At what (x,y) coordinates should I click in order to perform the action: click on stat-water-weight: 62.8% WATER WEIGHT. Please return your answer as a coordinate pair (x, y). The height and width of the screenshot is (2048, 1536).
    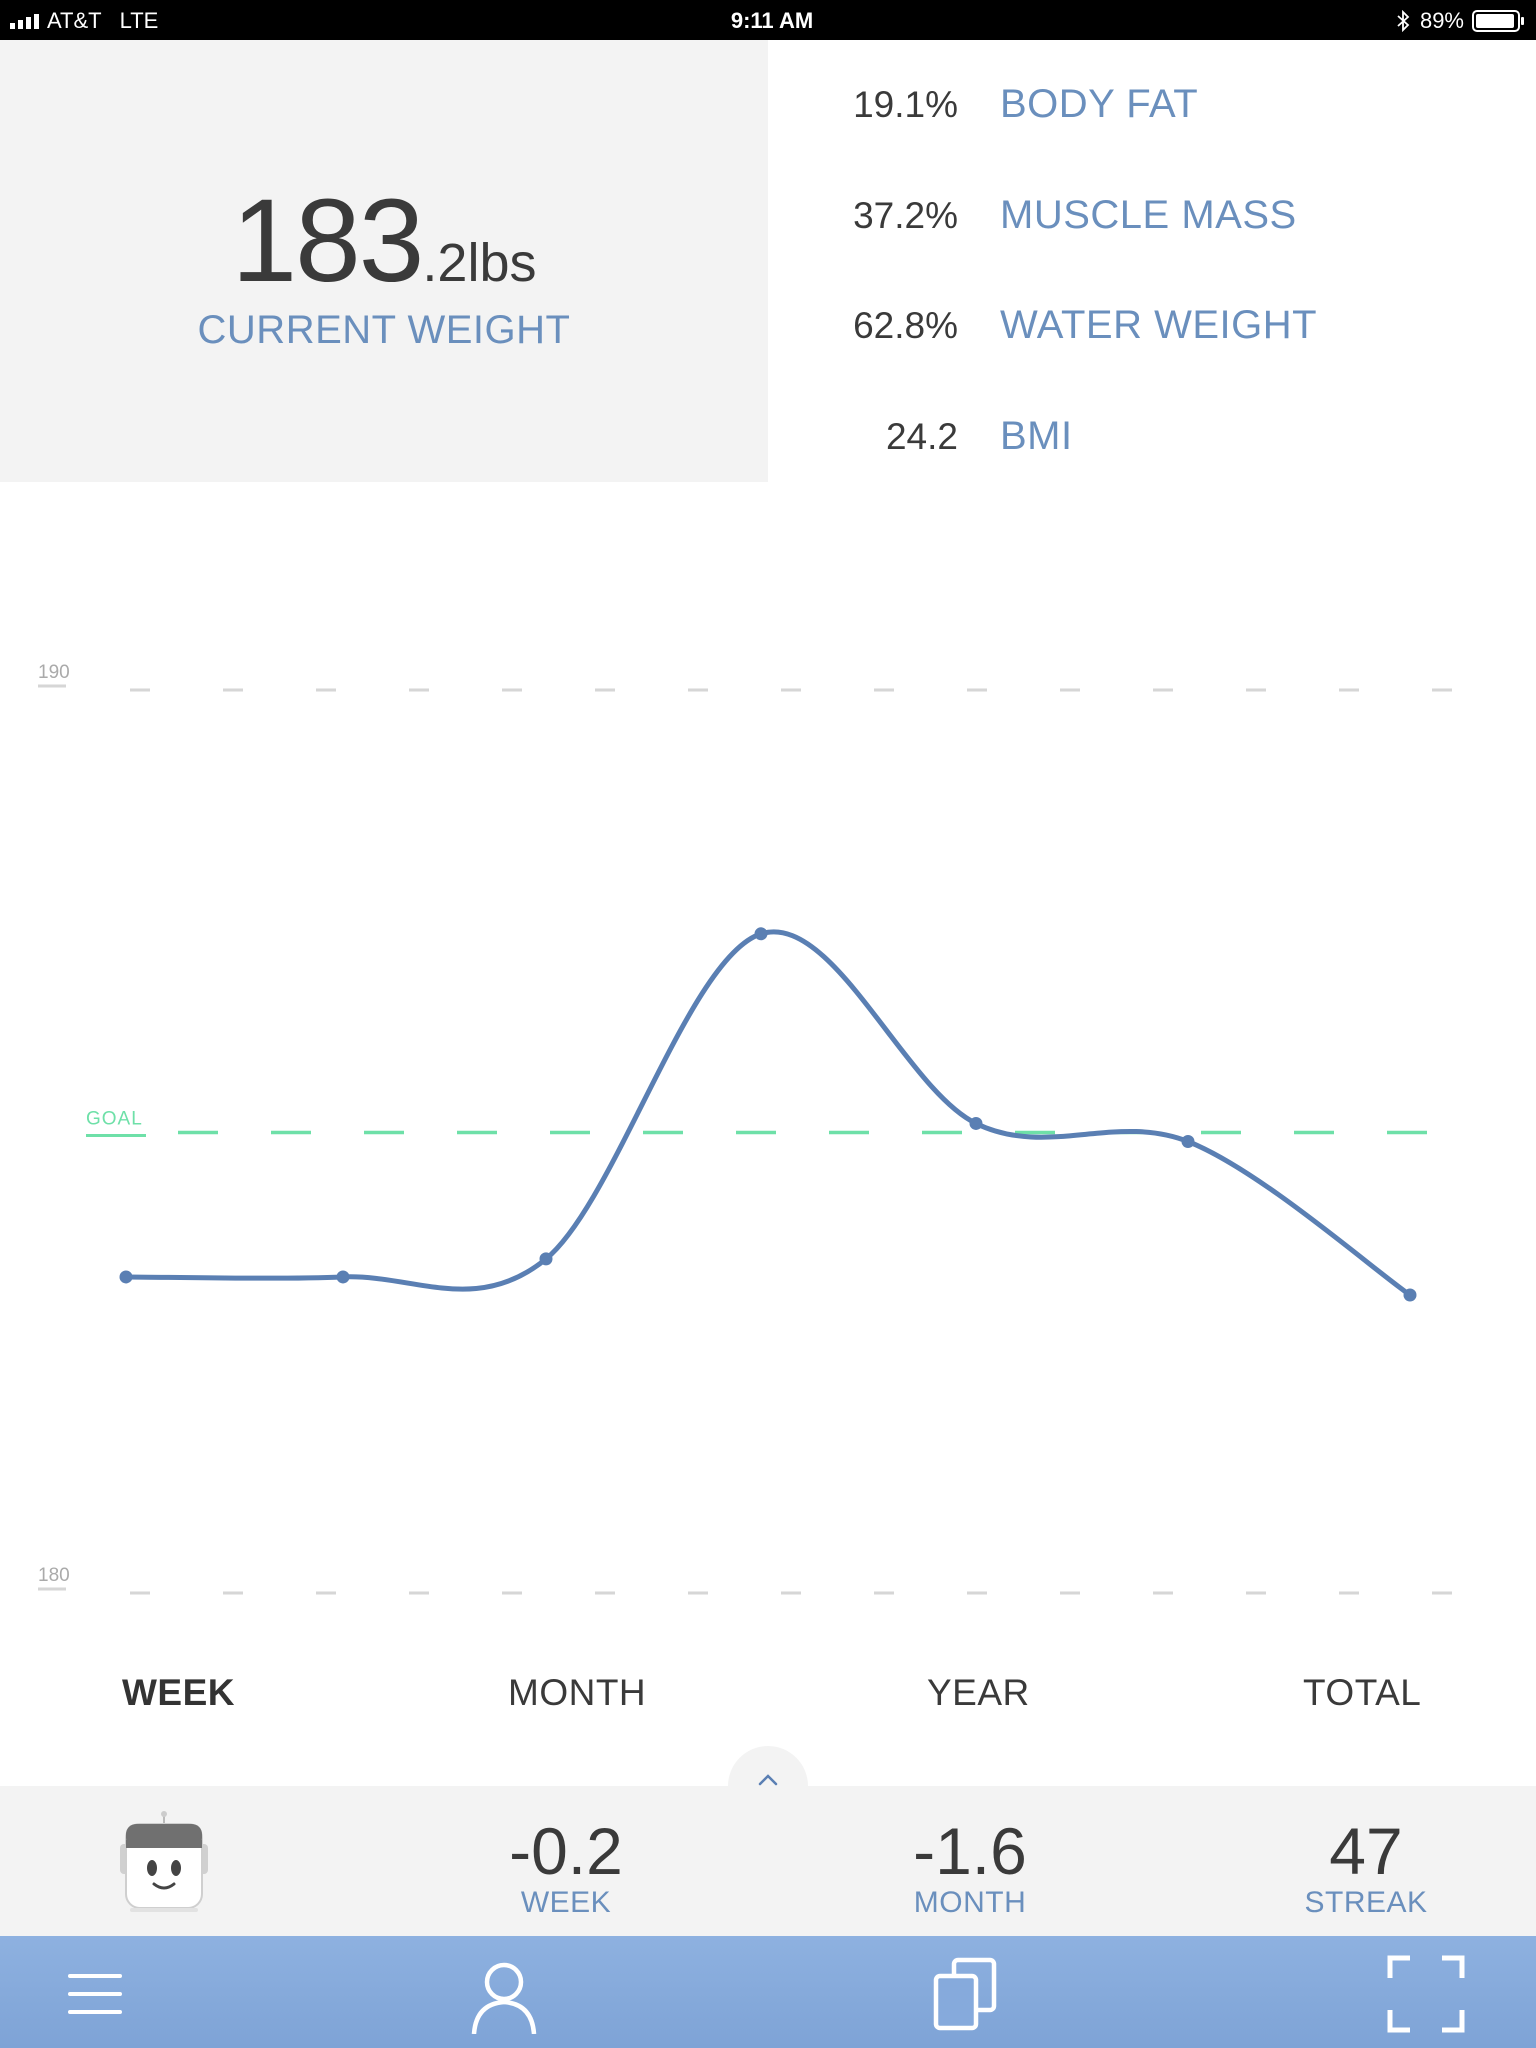
    Looking at the image, I should click on (1152, 325).